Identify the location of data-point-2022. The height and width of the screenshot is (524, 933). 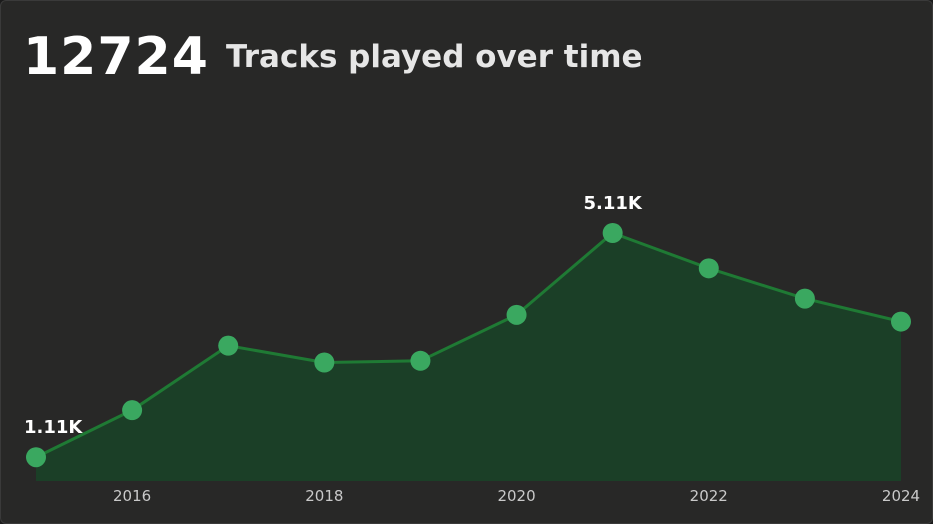
(708, 268).